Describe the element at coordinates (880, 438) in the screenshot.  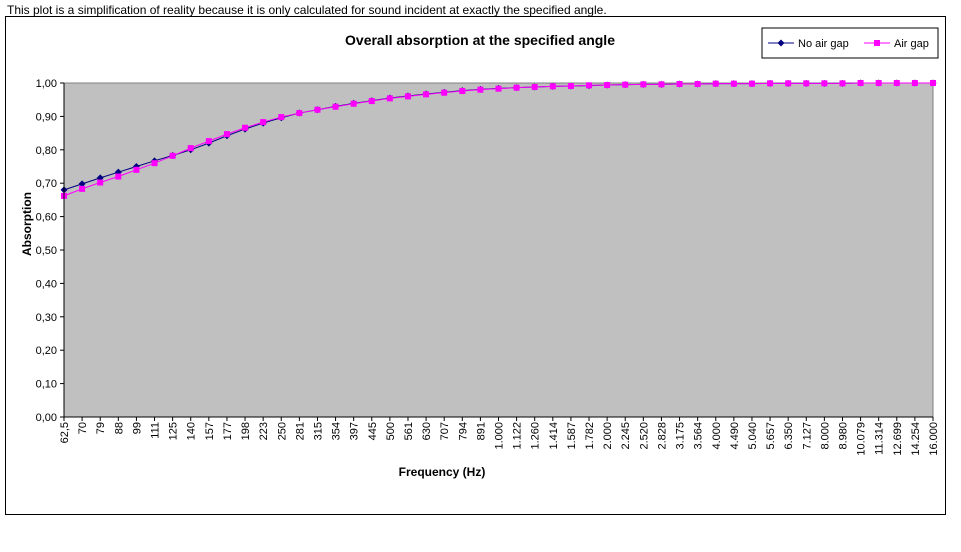
I see `x-tick-label: 11.314` at that location.